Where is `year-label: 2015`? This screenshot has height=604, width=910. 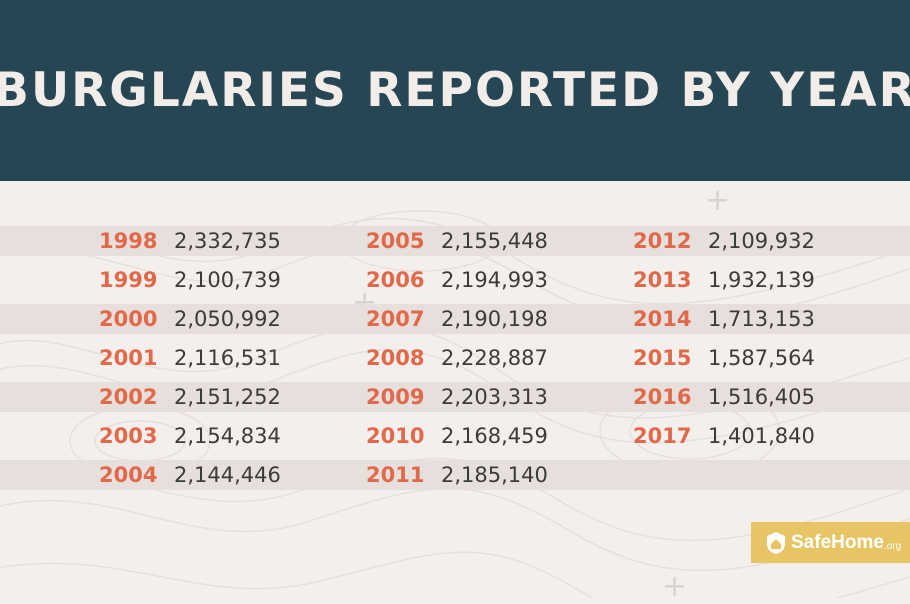
year-label: 2015 is located at coordinates (662, 358).